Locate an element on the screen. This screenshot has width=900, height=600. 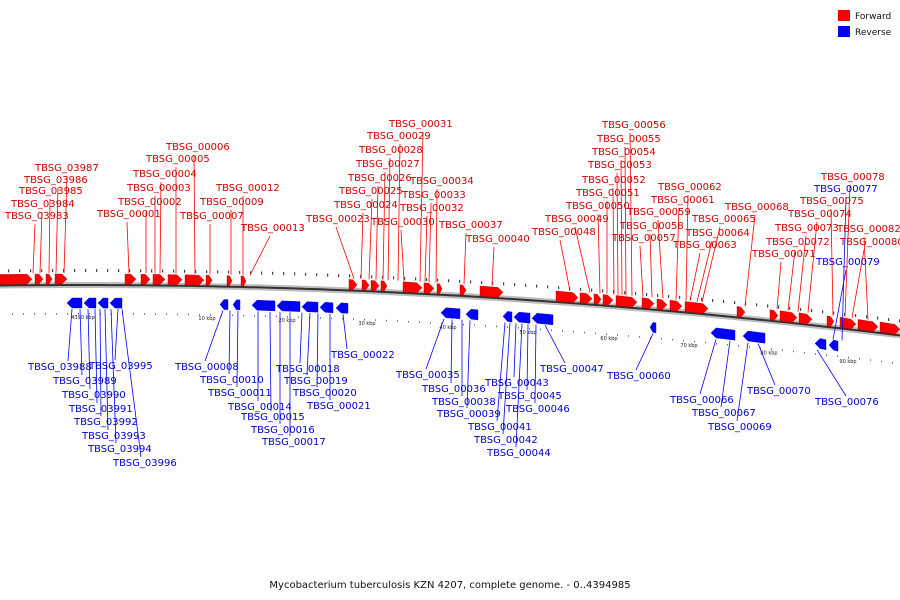
gene-label: TBSG_00073 is located at coordinates (806, 228).